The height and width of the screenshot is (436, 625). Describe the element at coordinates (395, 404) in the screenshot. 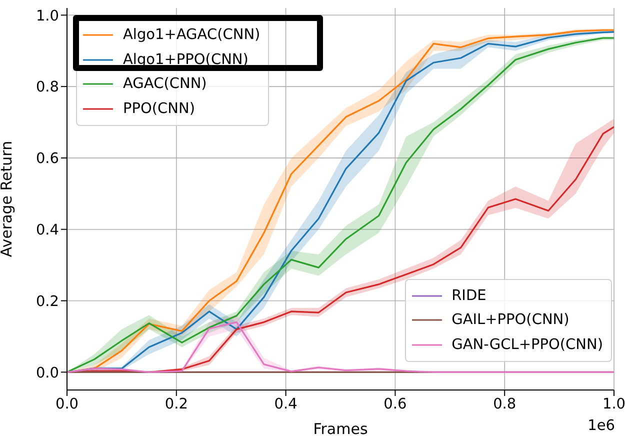

I see `x-tick-label: 0.6` at that location.